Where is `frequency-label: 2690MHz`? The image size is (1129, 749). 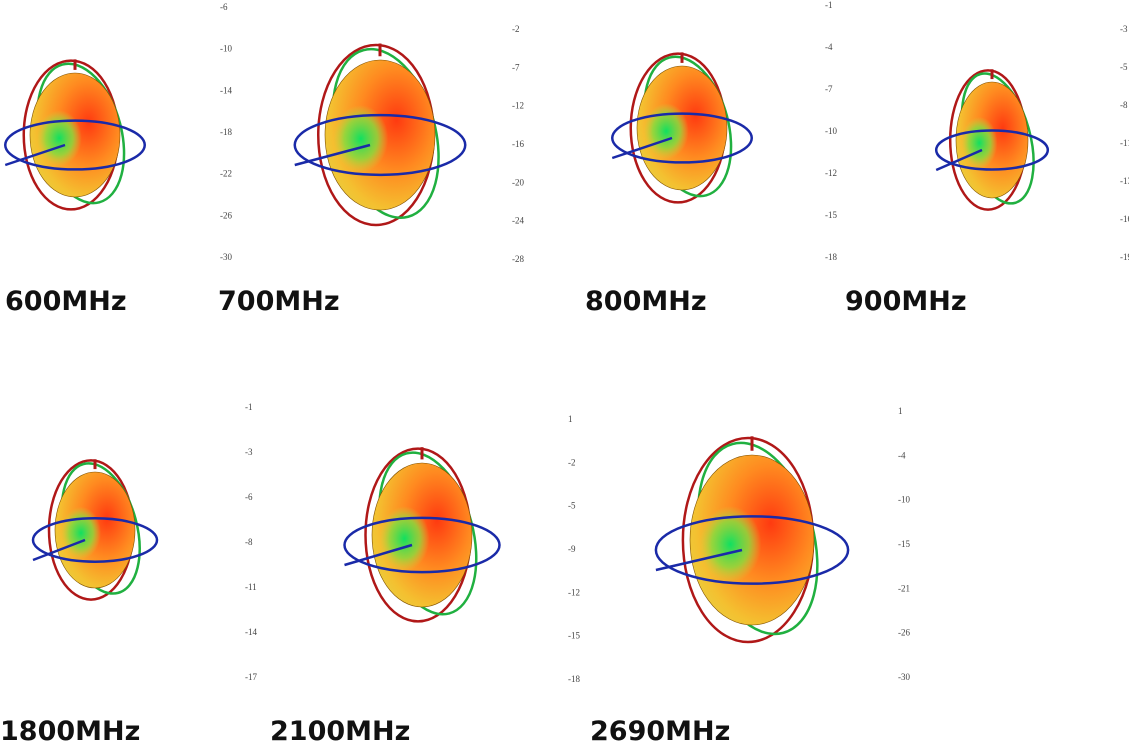 frequency-label: 2690MHz is located at coordinates (660, 731).